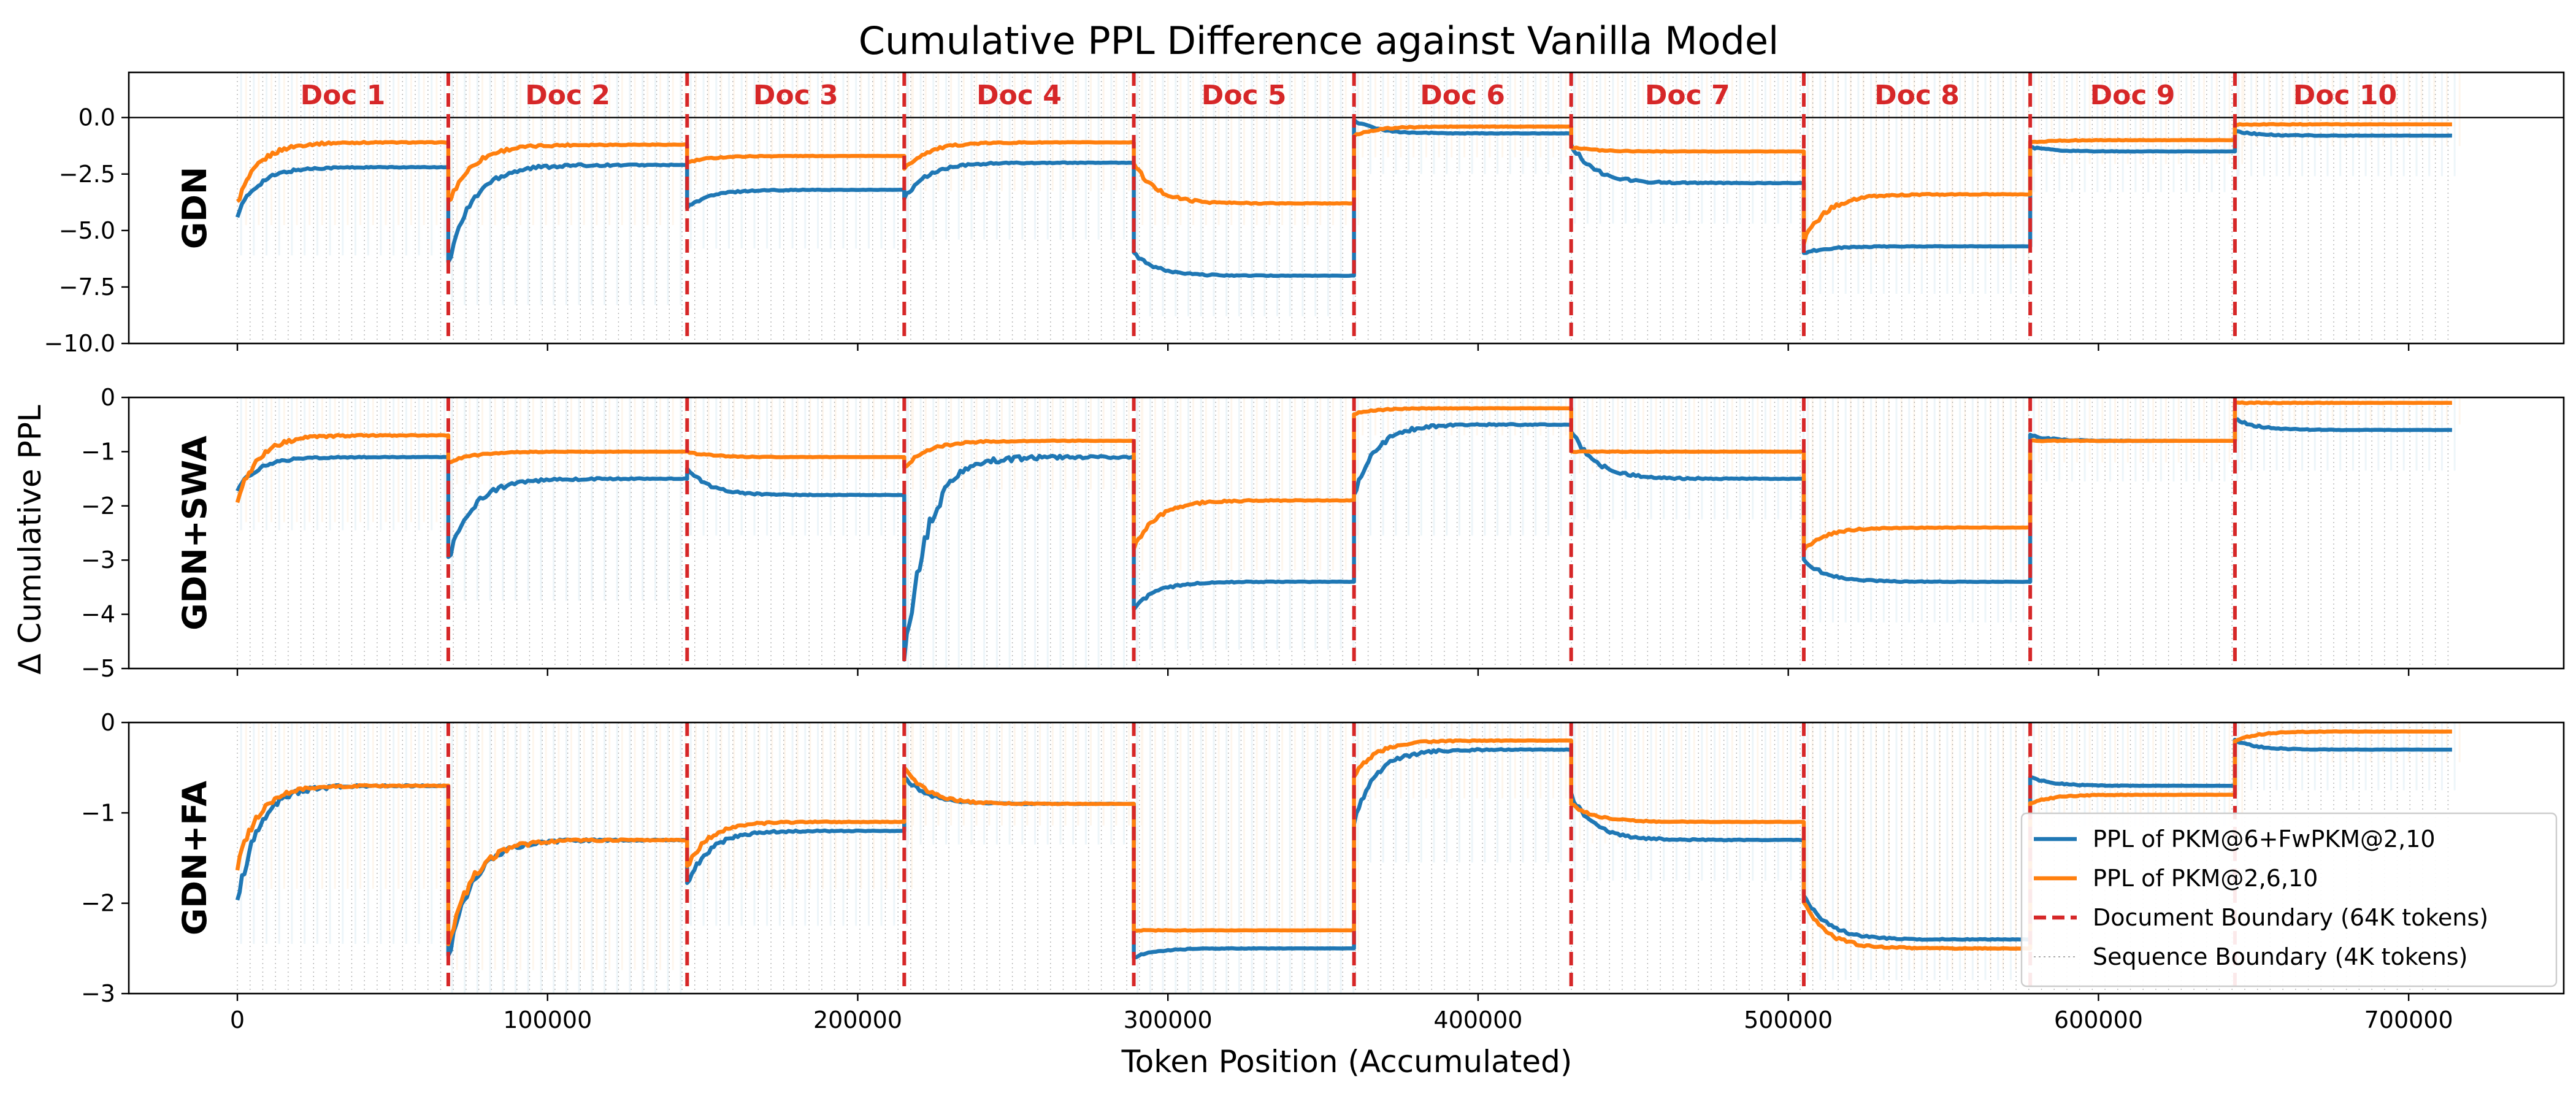 This screenshot has width=2576, height=1104. I want to click on doc-label: Doc 7, so click(1687, 95).